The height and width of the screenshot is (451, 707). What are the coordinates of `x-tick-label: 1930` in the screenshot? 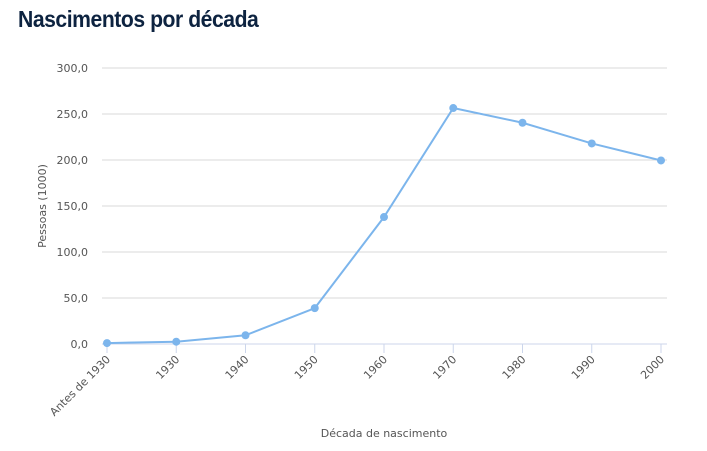 It's located at (167, 367).